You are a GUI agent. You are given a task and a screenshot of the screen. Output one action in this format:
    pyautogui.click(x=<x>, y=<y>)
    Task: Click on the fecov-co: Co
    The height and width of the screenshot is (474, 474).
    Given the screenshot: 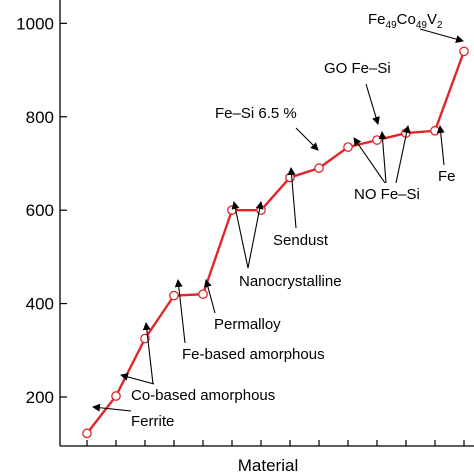 What is the action you would take?
    pyautogui.click(x=406, y=19)
    